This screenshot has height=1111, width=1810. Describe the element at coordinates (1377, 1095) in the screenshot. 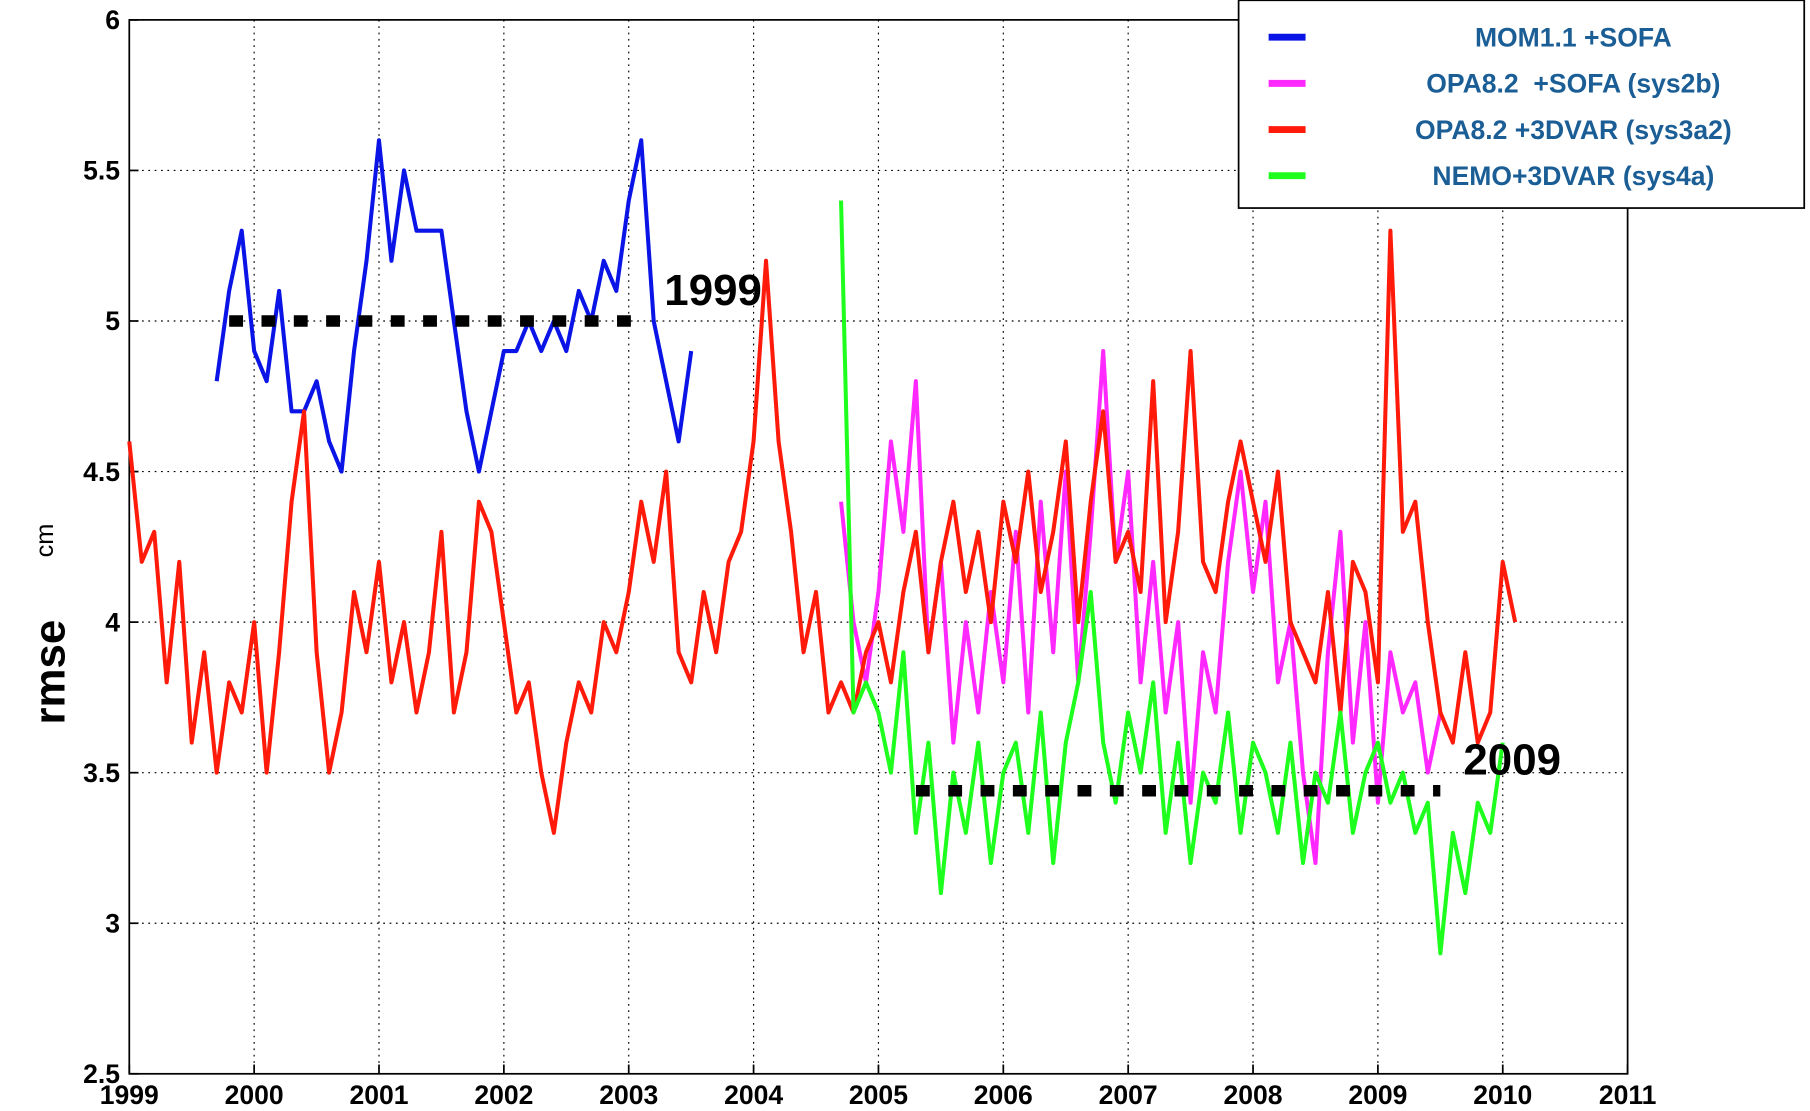

I see `x-tick-label: 2009` at that location.